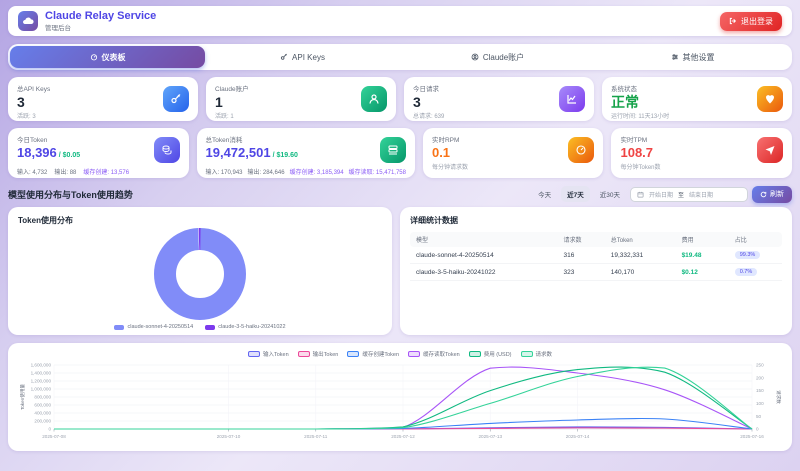 The image size is (800, 471). I want to click on range-30days-button: 近30天, so click(610, 194).